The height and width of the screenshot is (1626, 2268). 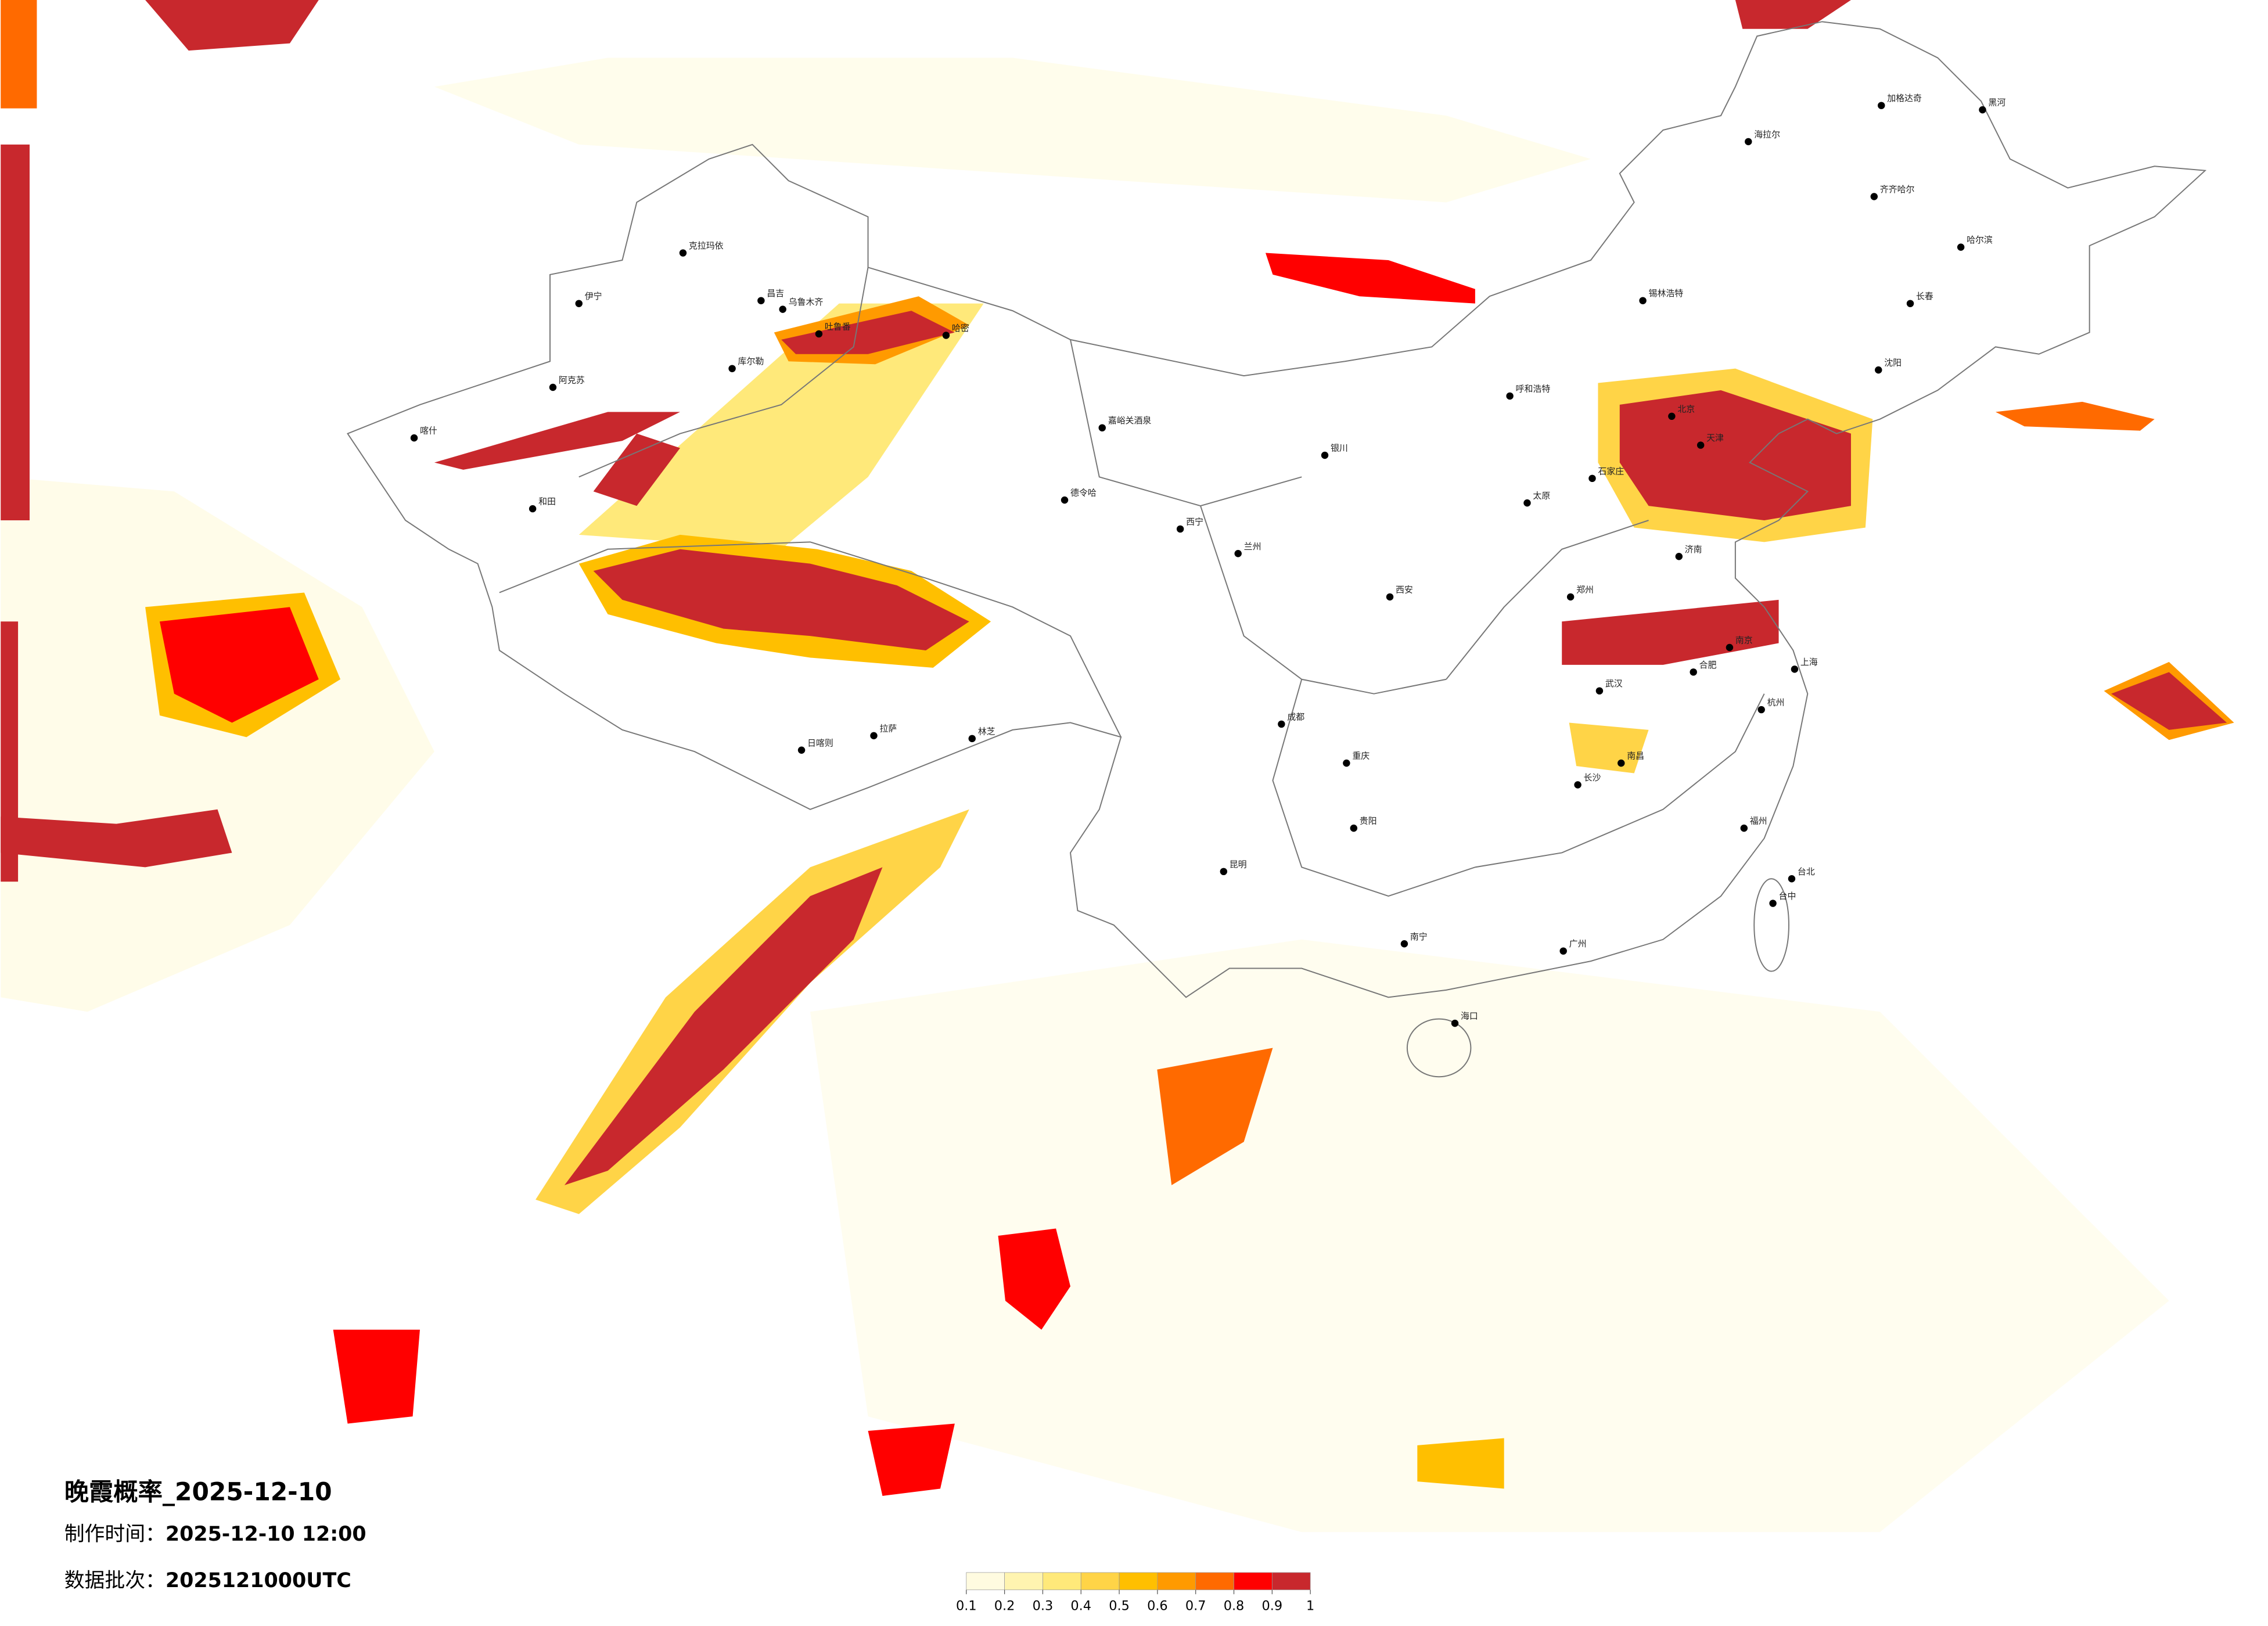 What do you see at coordinates (1924, 296) in the screenshot?
I see `city-label: 长春` at bounding box center [1924, 296].